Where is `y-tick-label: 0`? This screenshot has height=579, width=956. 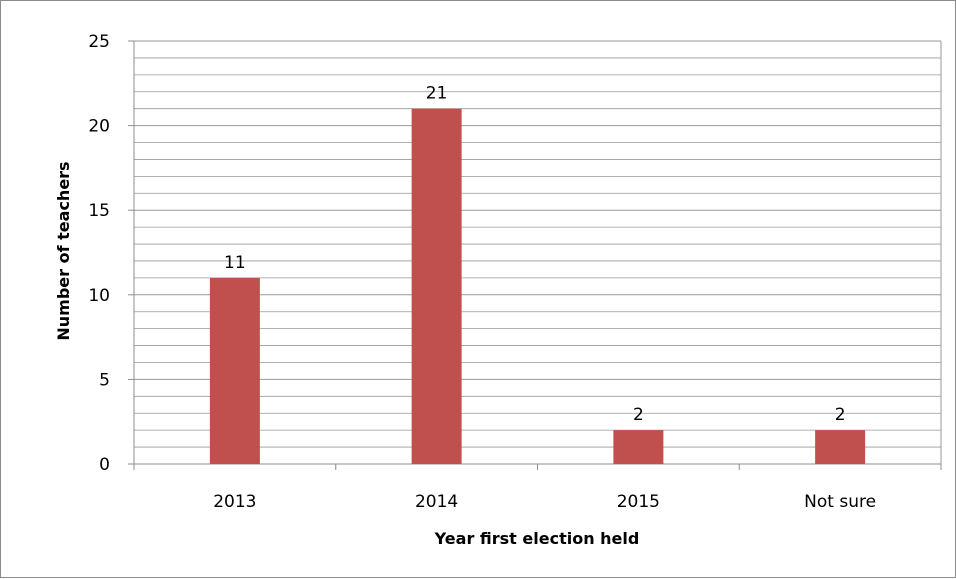
y-tick-label: 0 is located at coordinates (104, 465).